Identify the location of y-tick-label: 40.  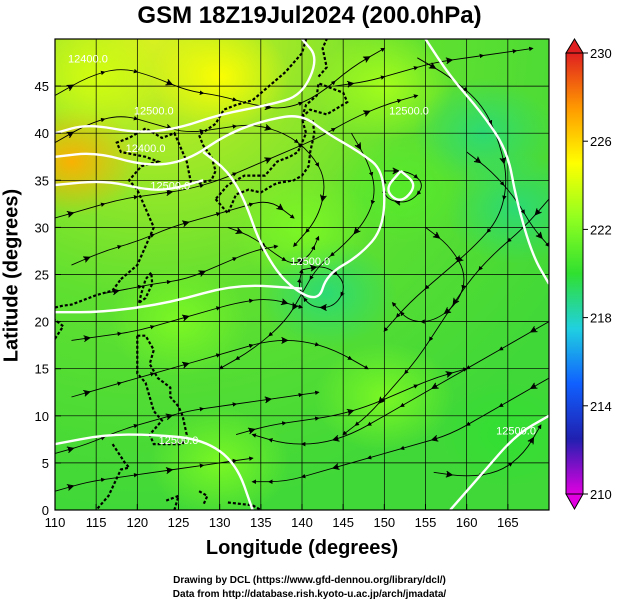
(42, 133).